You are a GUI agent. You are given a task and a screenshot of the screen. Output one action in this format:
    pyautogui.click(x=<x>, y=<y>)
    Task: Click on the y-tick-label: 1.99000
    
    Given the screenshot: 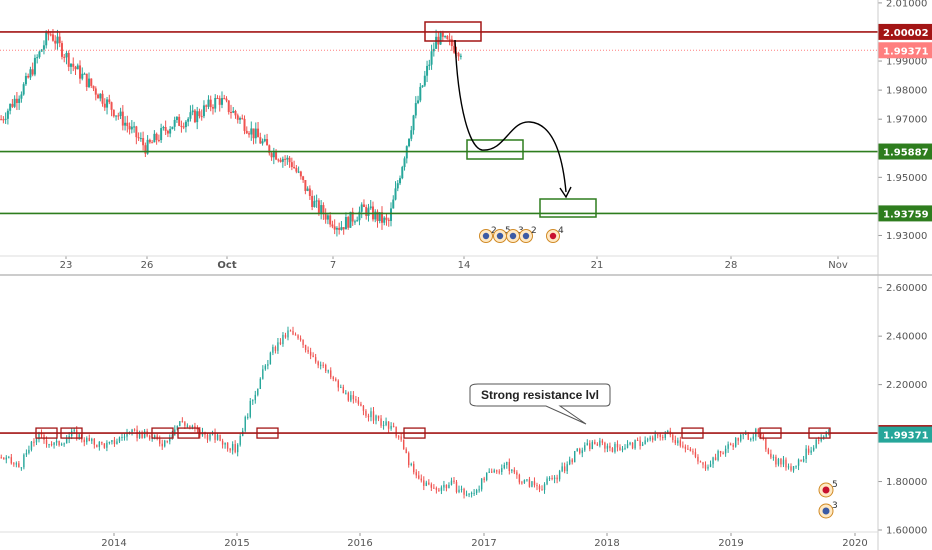 What is the action you would take?
    pyautogui.click(x=906, y=62)
    